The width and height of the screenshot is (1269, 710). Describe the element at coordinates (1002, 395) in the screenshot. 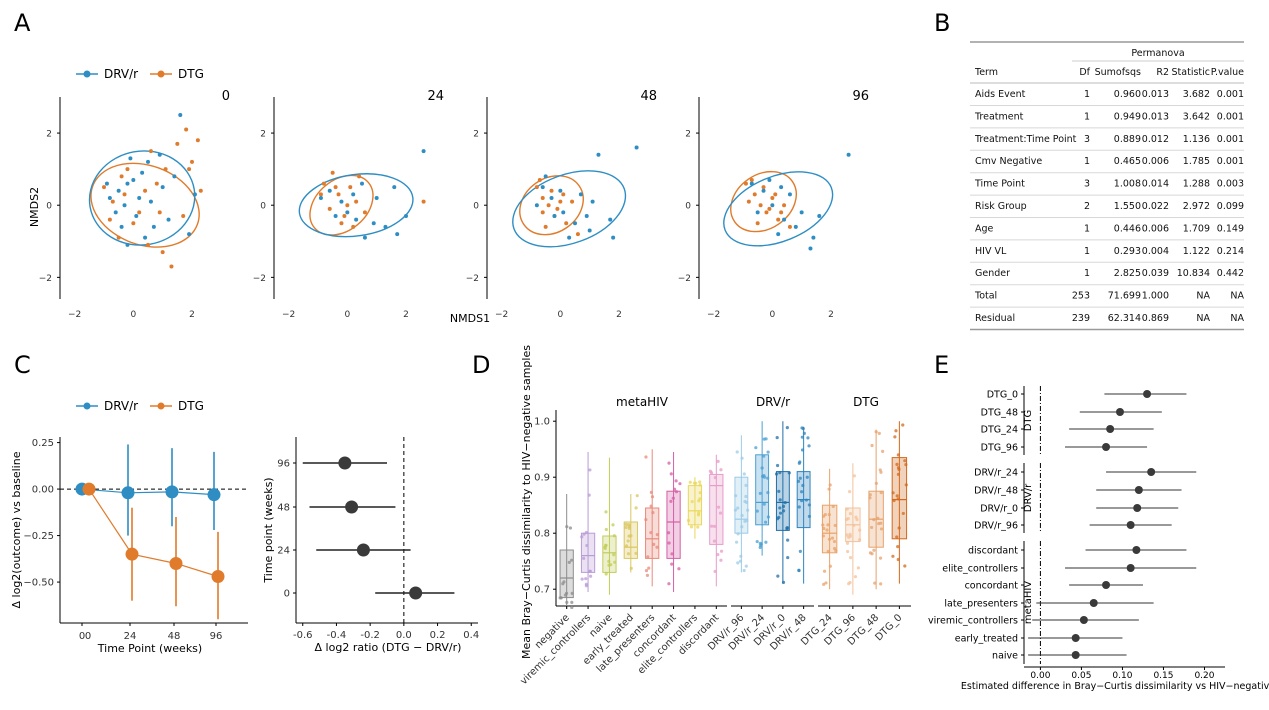

I see `e-row-label: DTG_0` at that location.